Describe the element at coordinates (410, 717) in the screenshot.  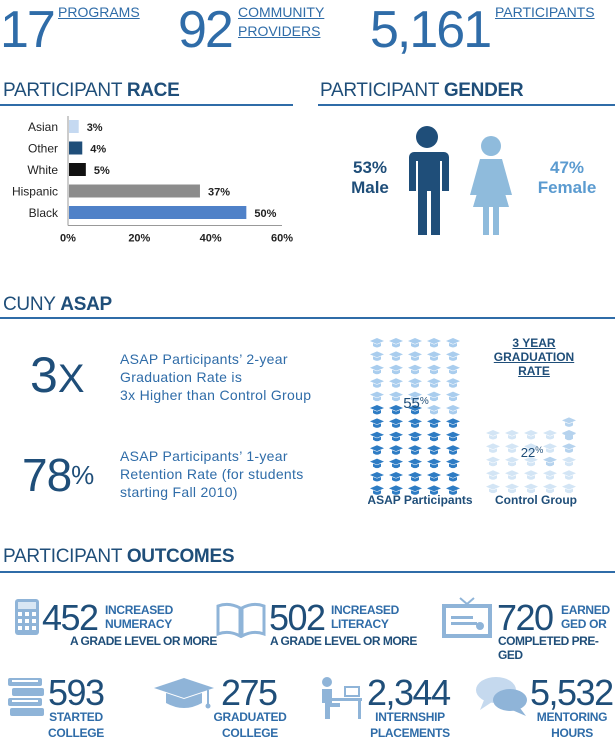
I see `outcome-internship-label-line1: INTERNSHIP` at that location.